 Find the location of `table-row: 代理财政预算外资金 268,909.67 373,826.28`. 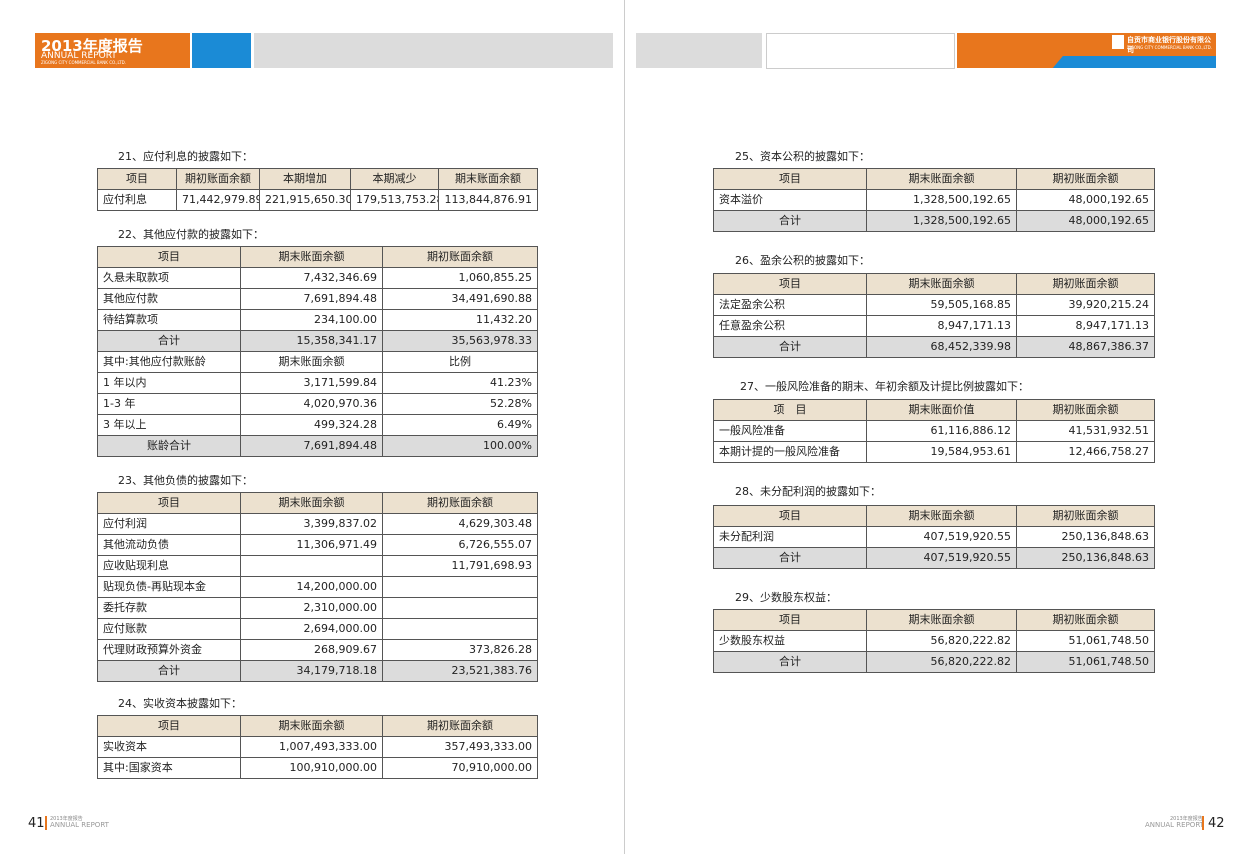

table-row: 代理财政预算外资金 268,909.67 373,826.28 is located at coordinates (318, 650).